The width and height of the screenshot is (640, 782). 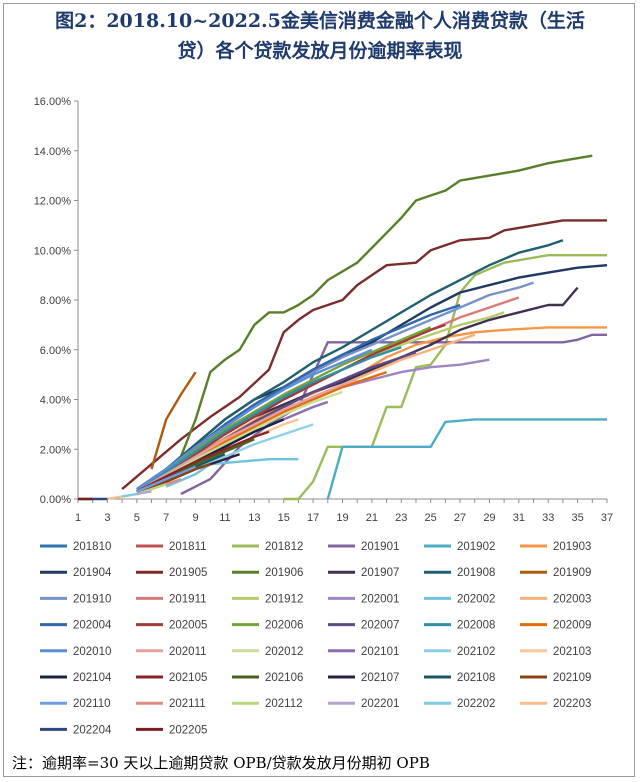 I want to click on y-tick-label: 6.00%, so click(x=55, y=351).